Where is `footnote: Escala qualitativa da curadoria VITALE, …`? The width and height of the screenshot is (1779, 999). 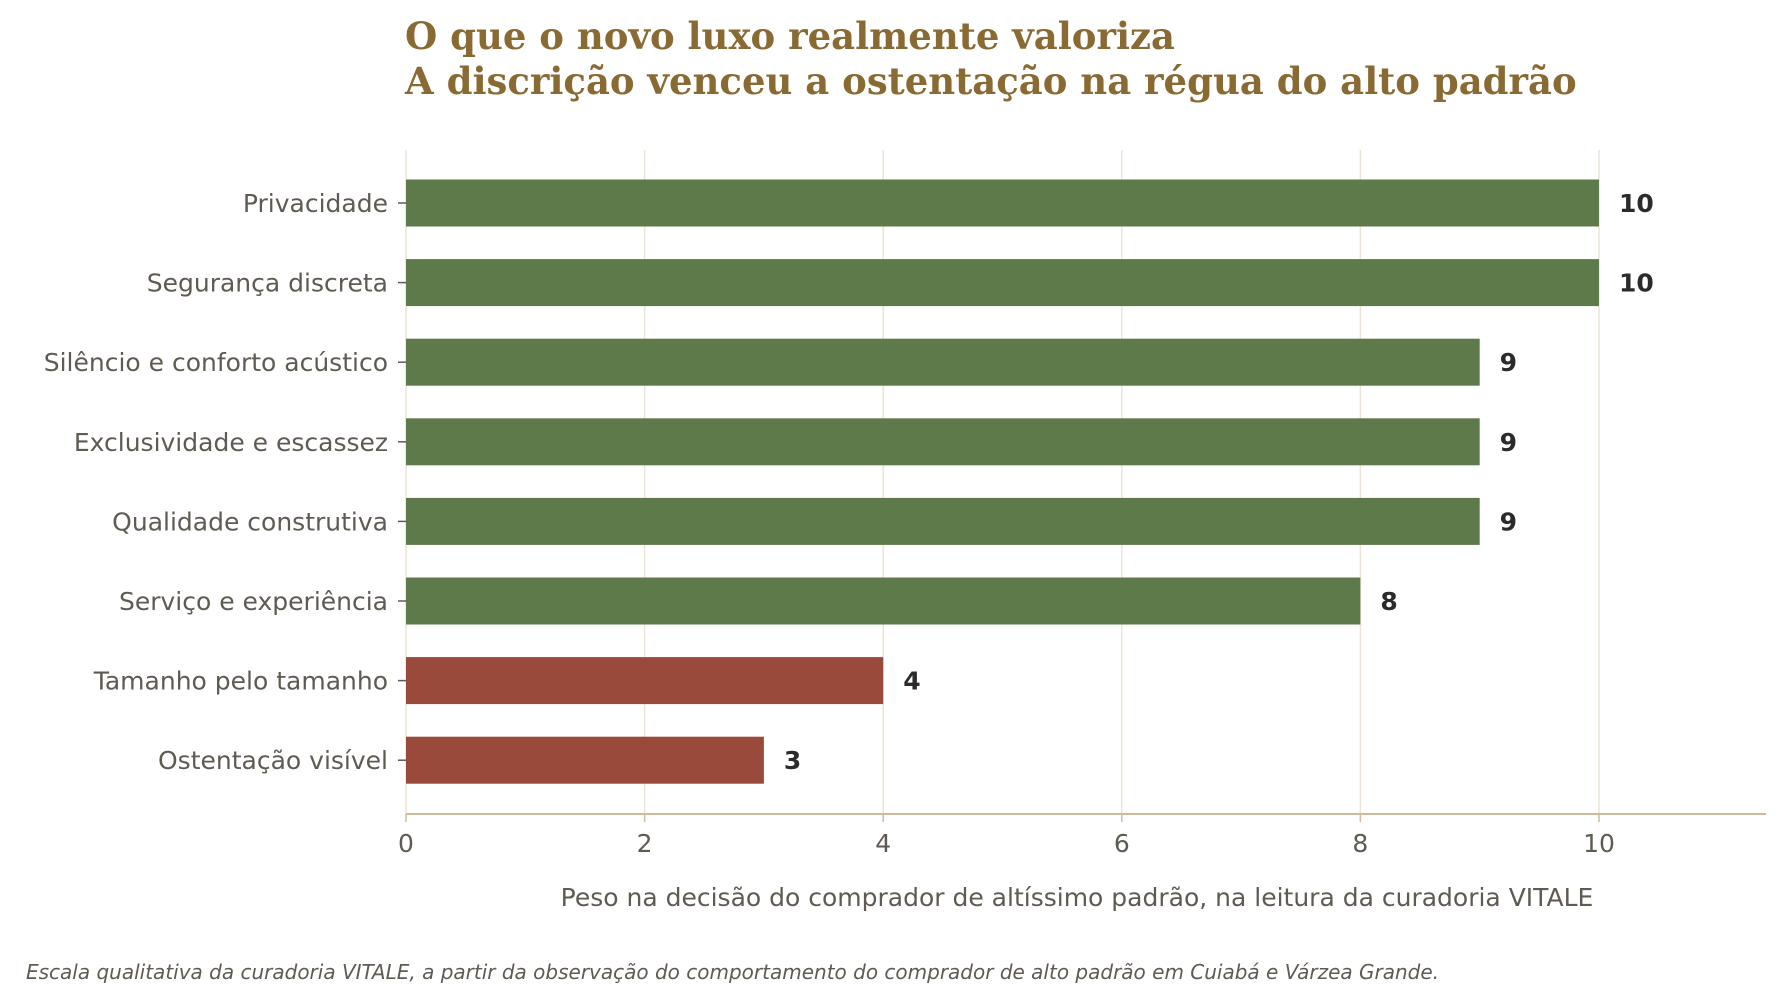
footnote: Escala qualitativa da curadoria VITALE, … is located at coordinates (732, 972).